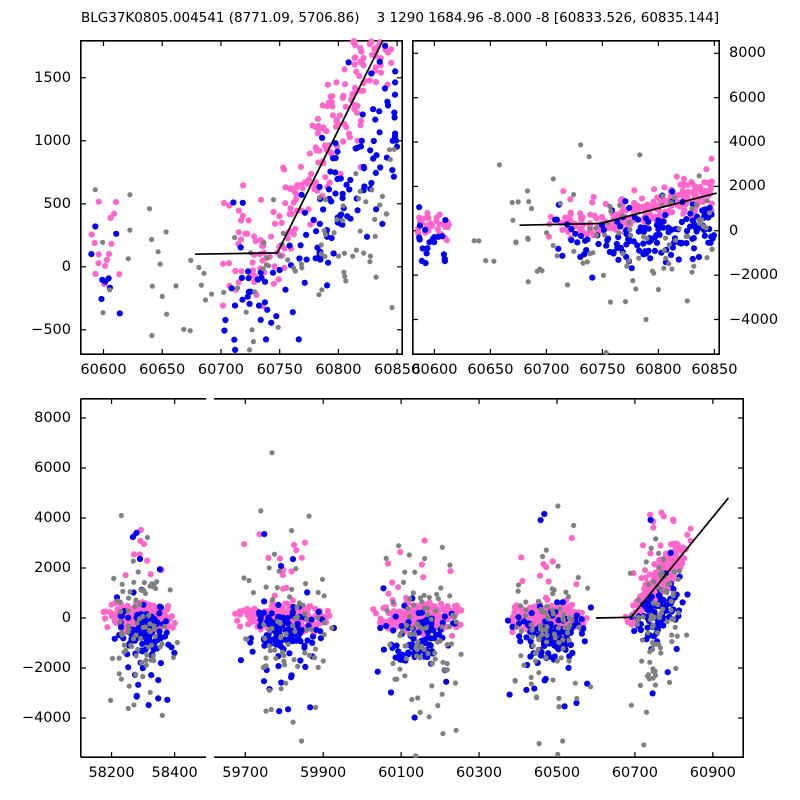  What do you see at coordinates (245, 773) in the screenshot?
I see `tick-label: 59700` at bounding box center [245, 773].